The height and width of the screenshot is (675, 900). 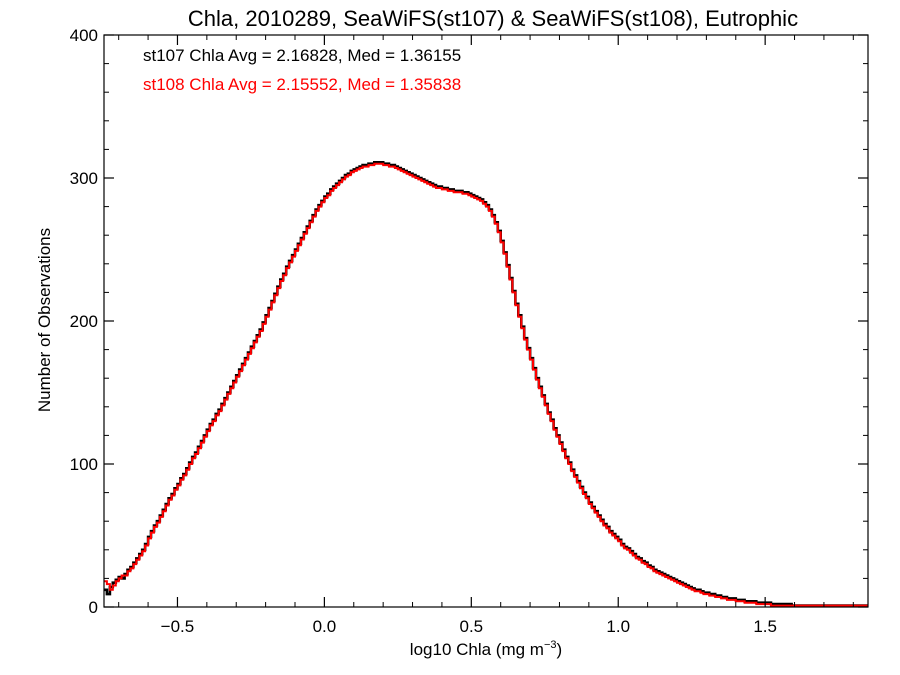 What do you see at coordinates (560, 649) in the screenshot?
I see `x-axis-label-close: )` at bounding box center [560, 649].